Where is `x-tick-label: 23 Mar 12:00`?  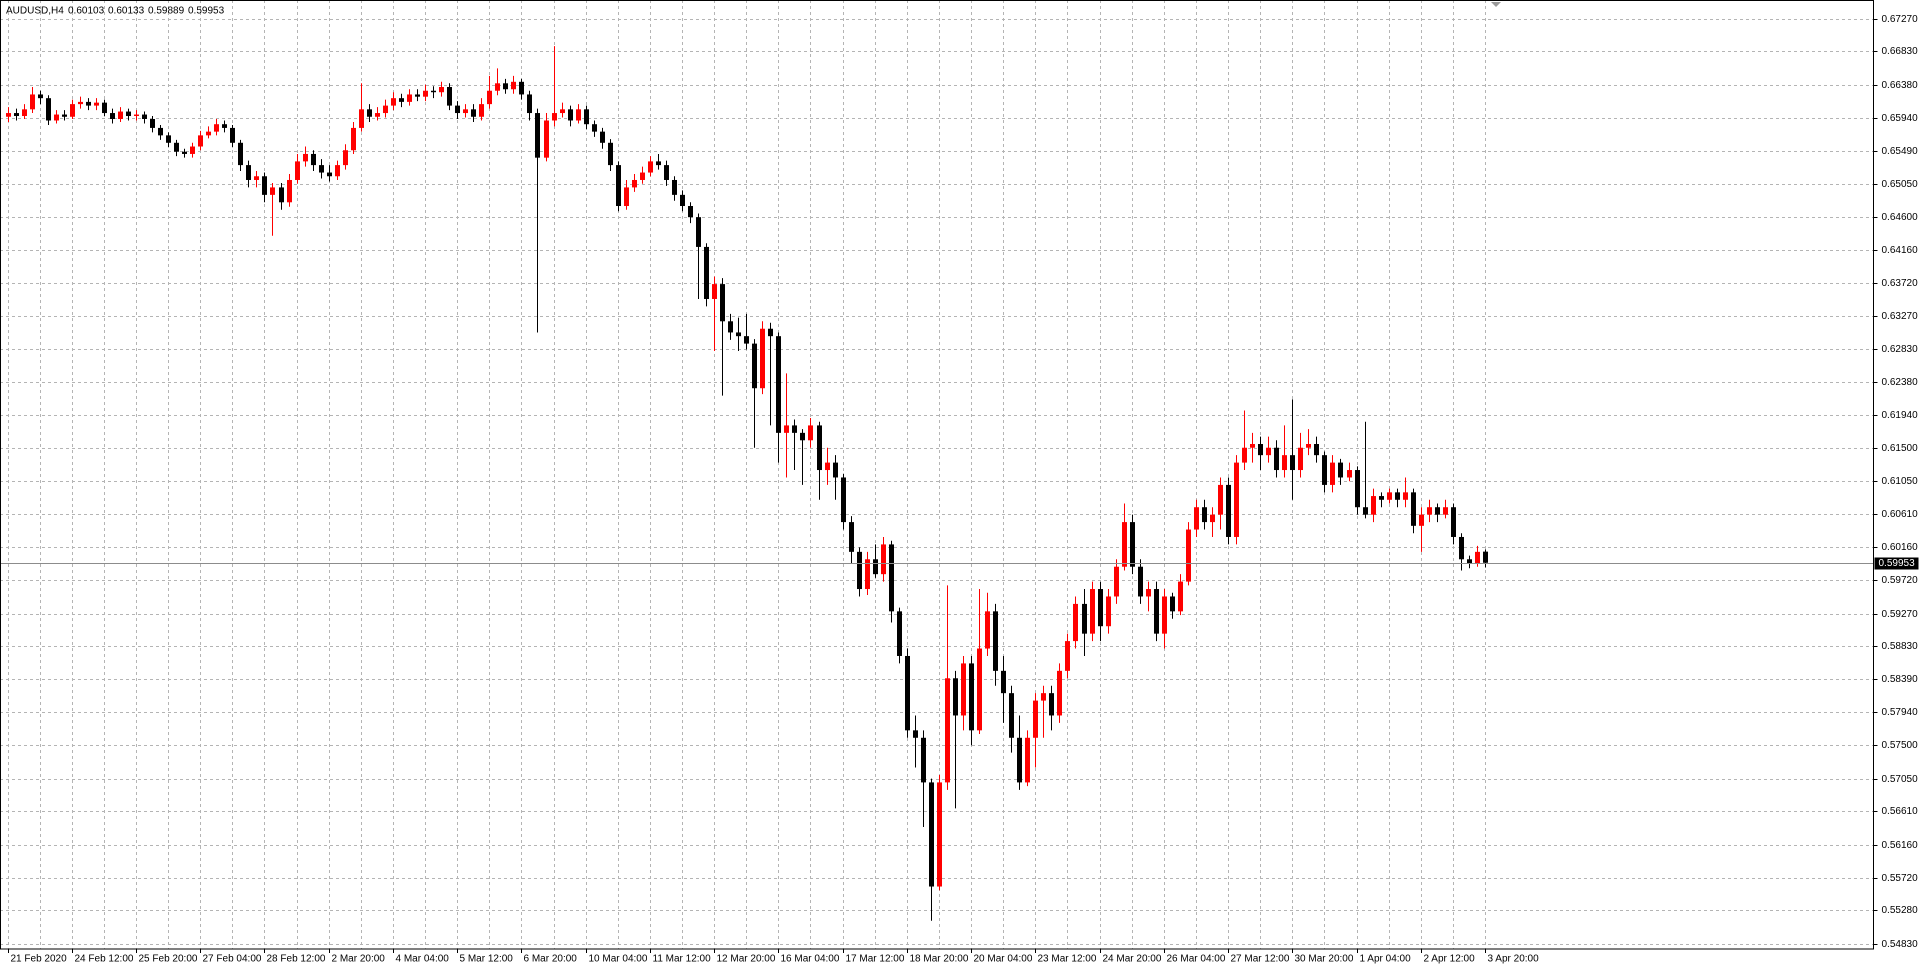 x-tick-label: 23 Mar 12:00 is located at coordinates (1067, 959).